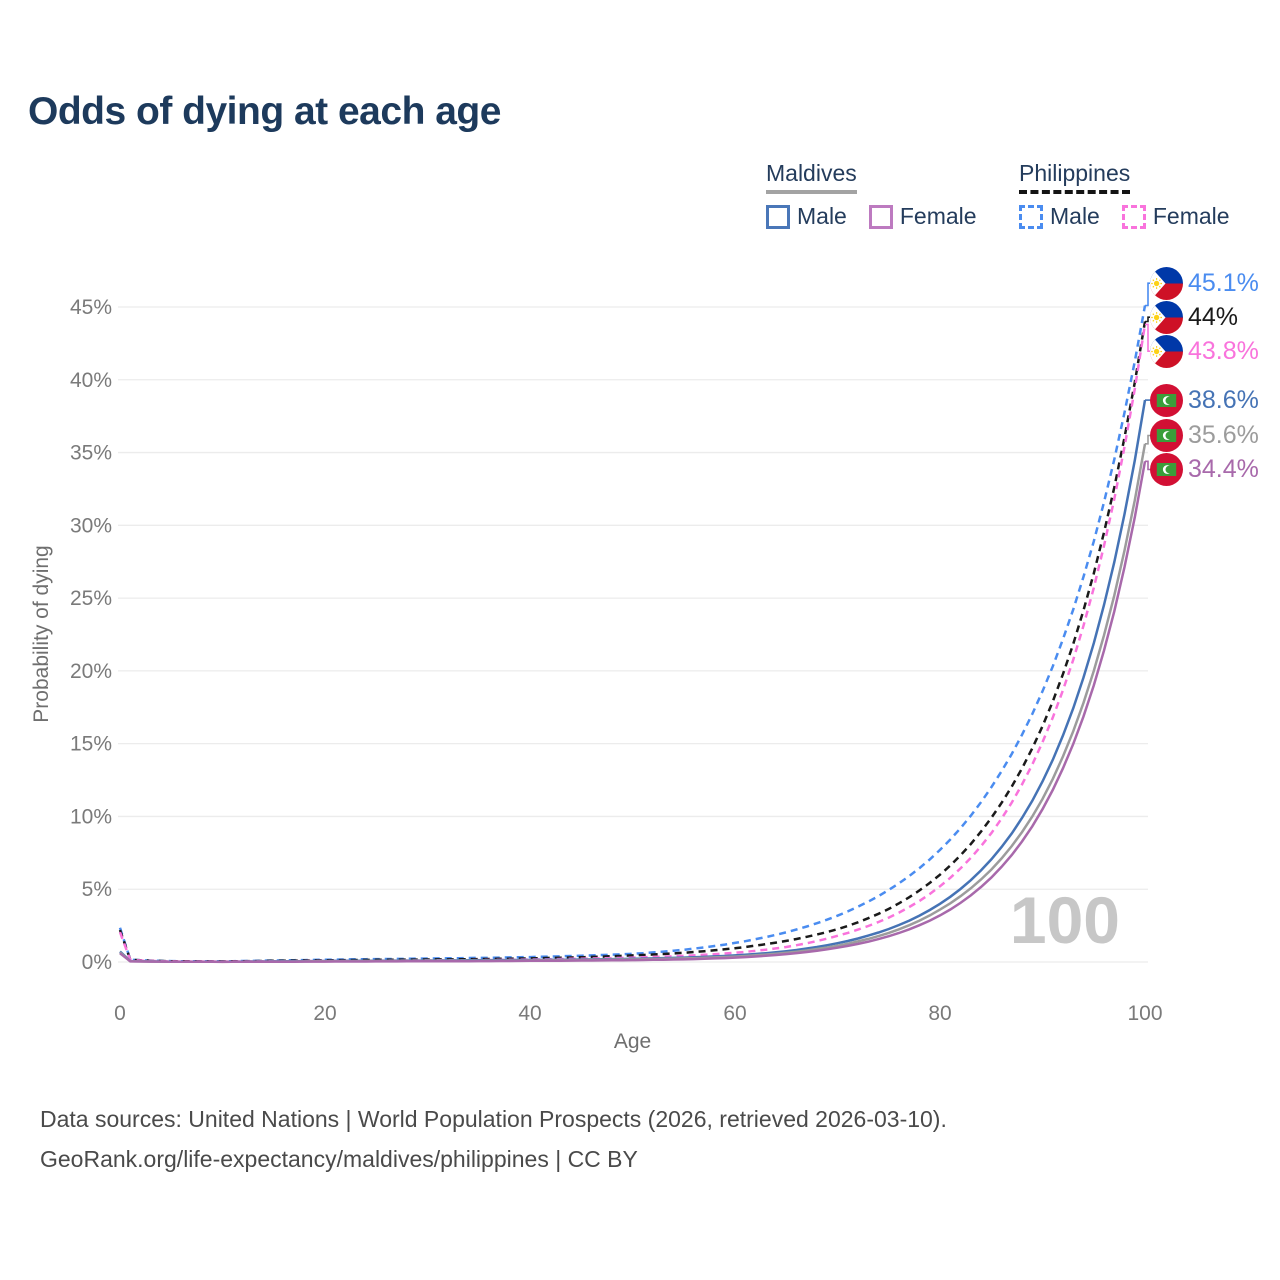 The width and height of the screenshot is (1280, 1280). Describe the element at coordinates (1223, 435) in the screenshot. I see `end-label-value: 35.6%` at that location.